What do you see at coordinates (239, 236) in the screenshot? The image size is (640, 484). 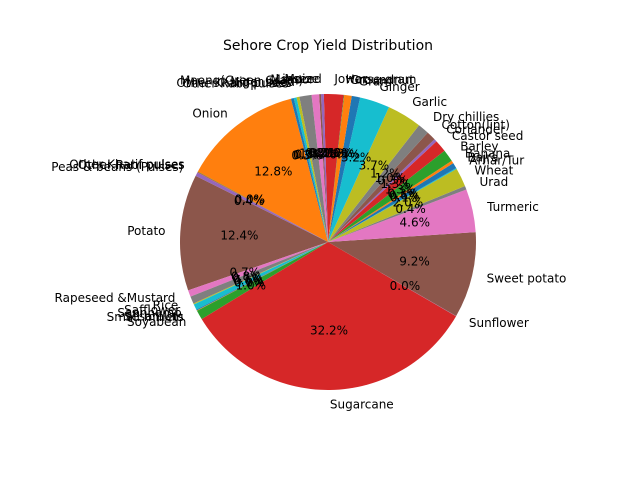 I see `slice-percent-label: 12.4%` at bounding box center [239, 236].